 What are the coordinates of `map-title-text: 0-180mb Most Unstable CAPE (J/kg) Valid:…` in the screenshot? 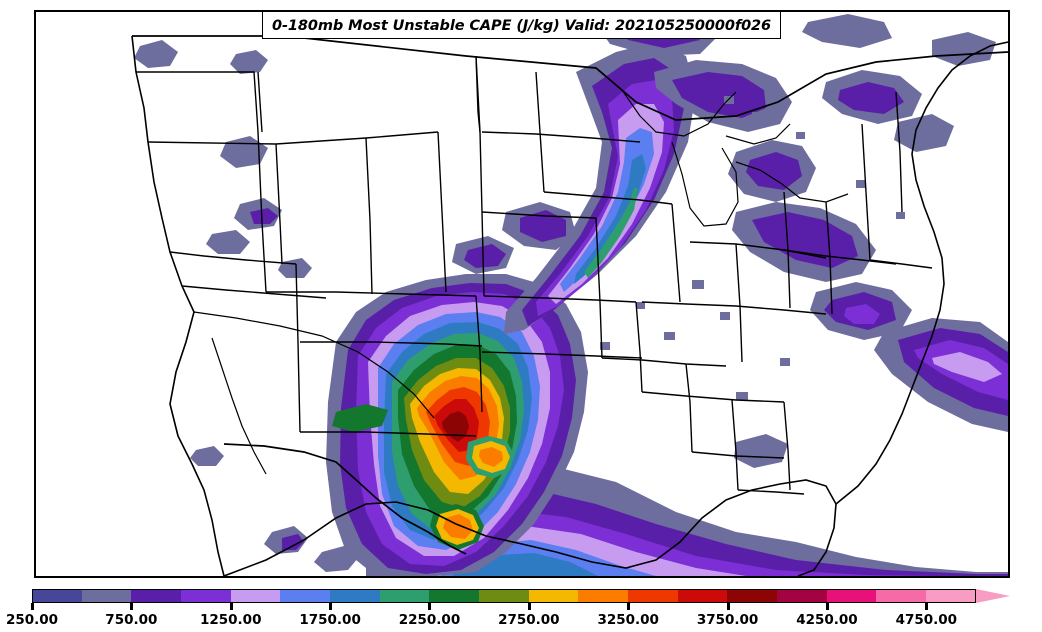 It's located at (522, 26).